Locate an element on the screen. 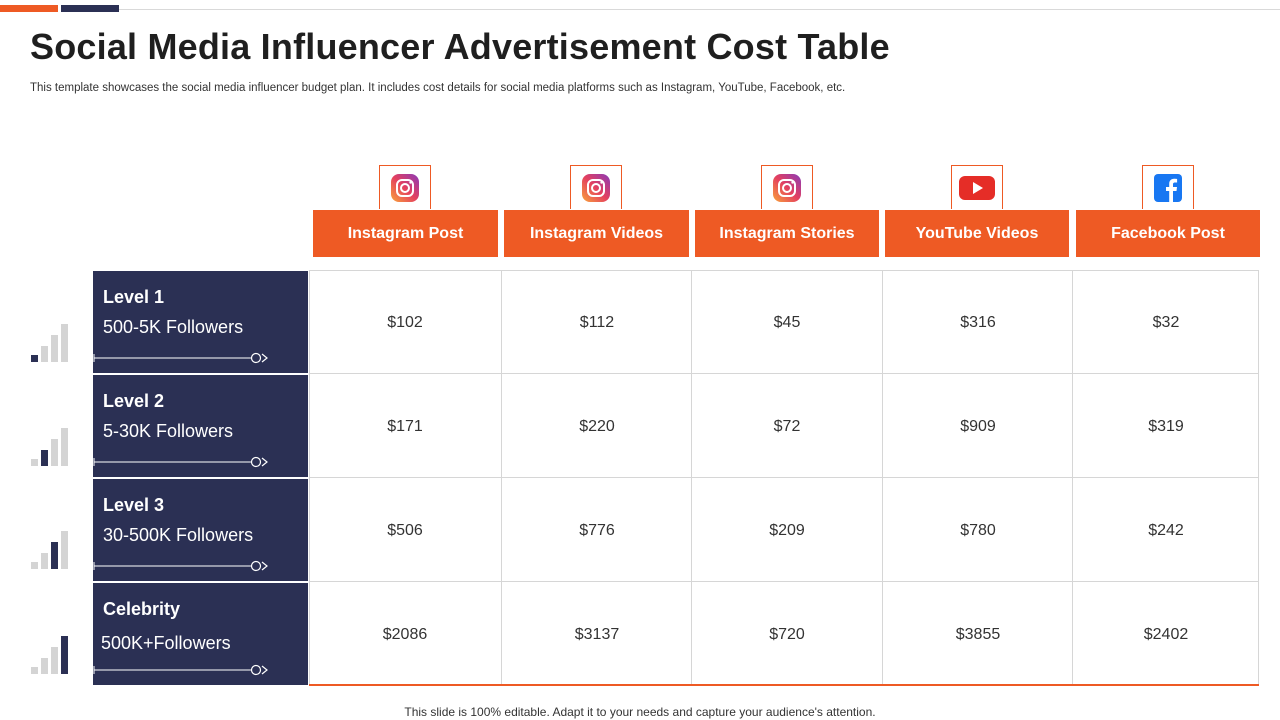 The height and width of the screenshot is (720, 1280). instagram-stories-icon-box is located at coordinates (787, 187).